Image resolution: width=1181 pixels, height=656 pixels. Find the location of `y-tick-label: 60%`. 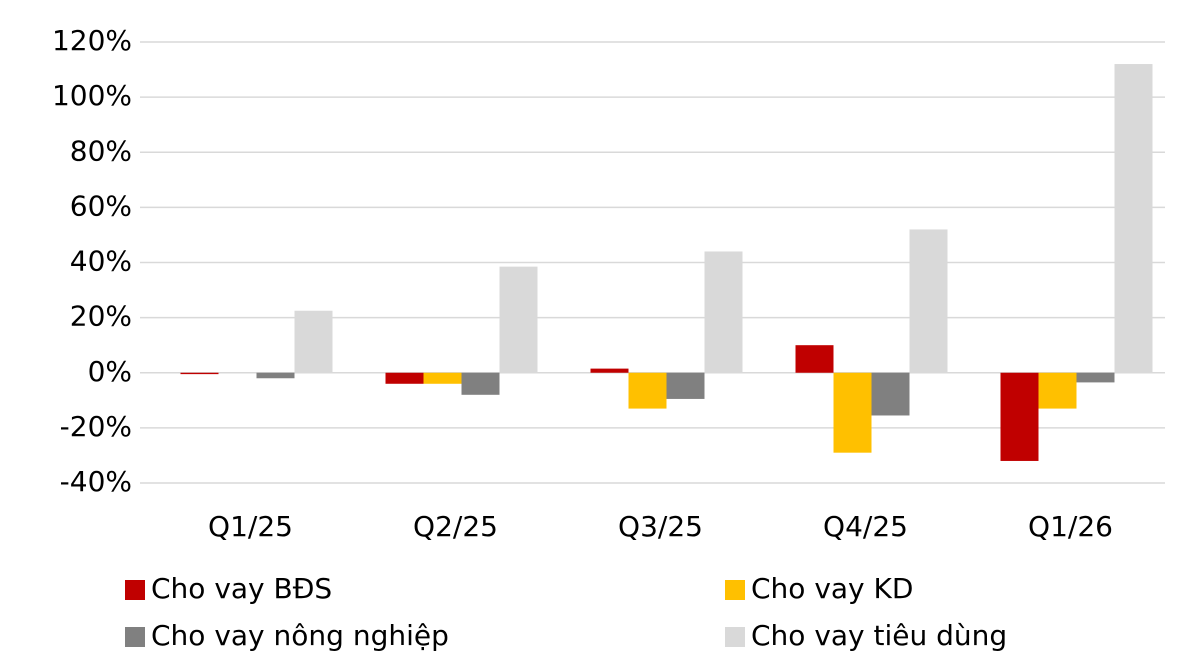

y-tick-label: 60% is located at coordinates (101, 205).